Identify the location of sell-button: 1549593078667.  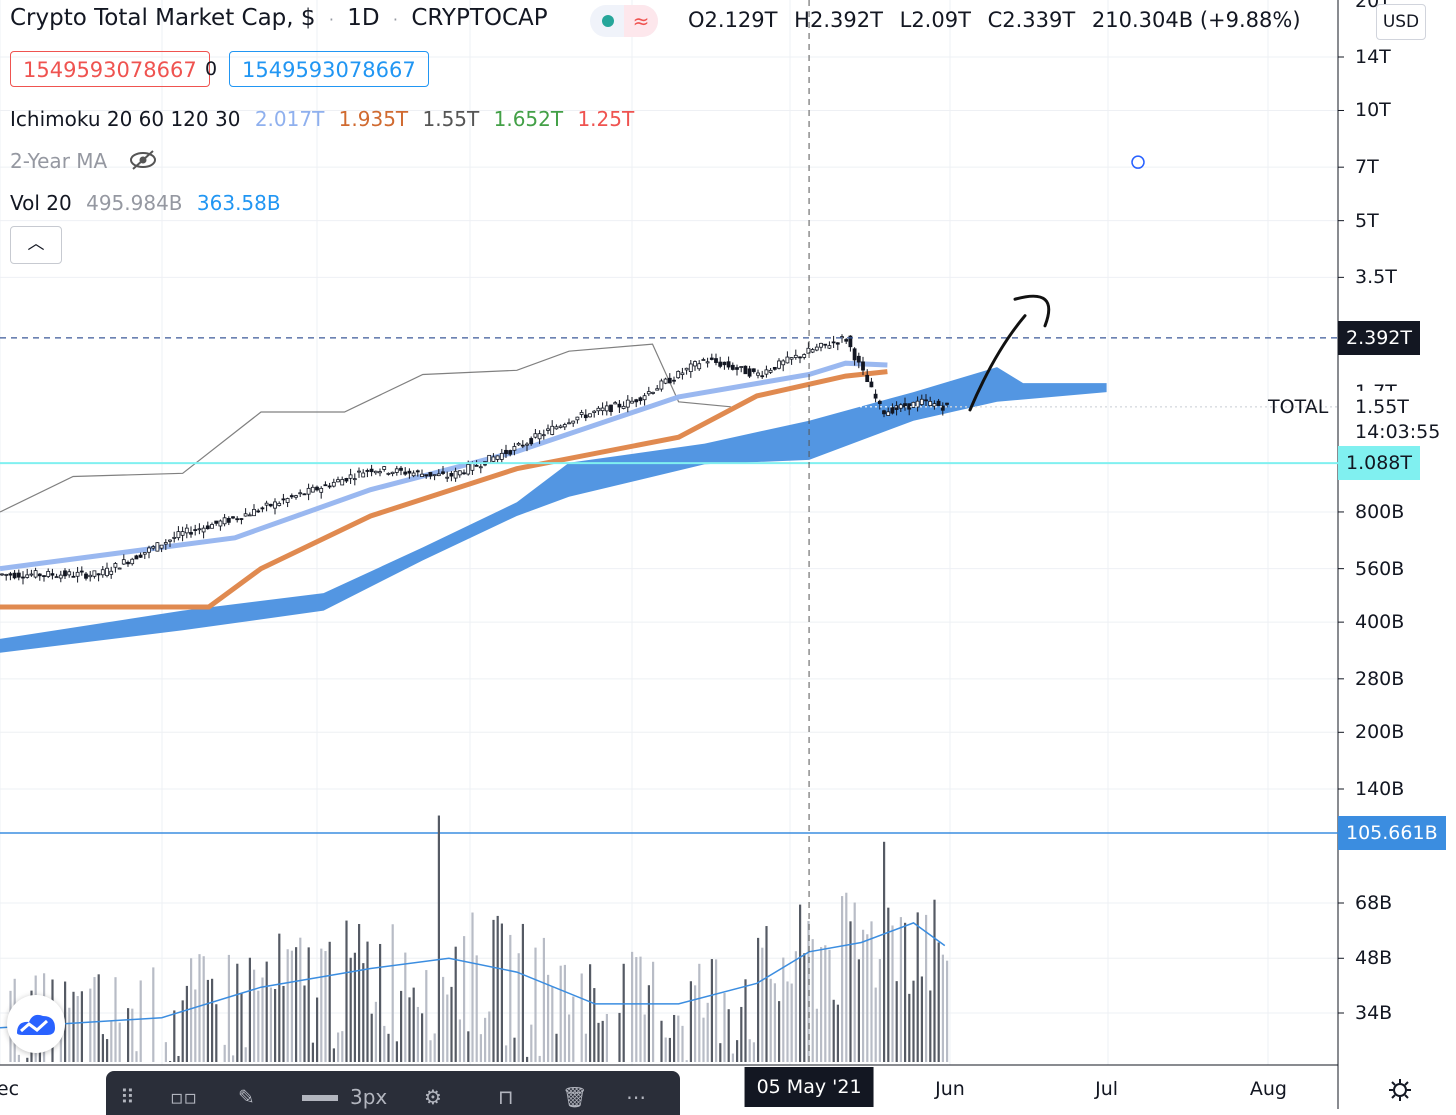
(110, 69).